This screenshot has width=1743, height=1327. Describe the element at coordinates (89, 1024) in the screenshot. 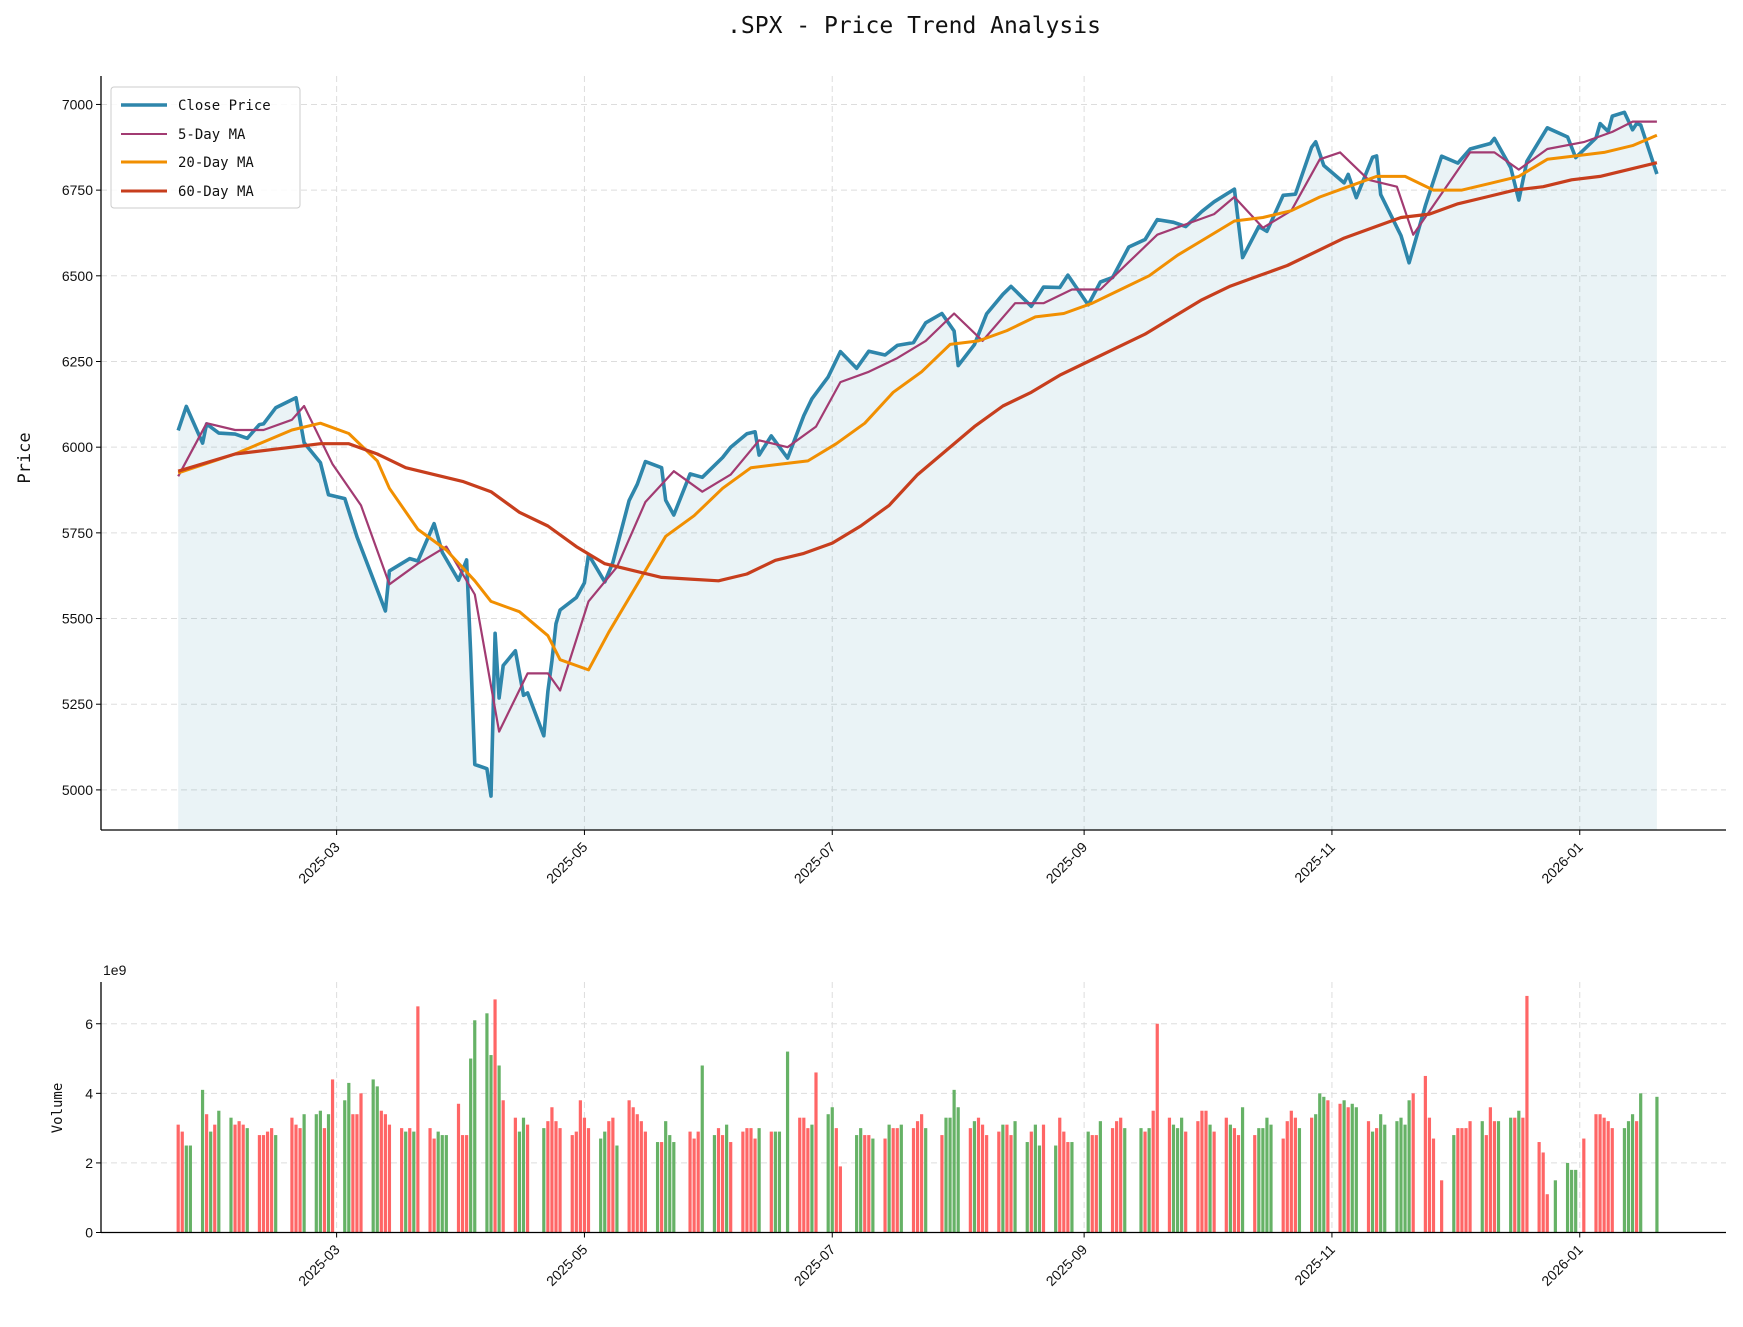

I see `volume-y-tick-label: 6` at that location.